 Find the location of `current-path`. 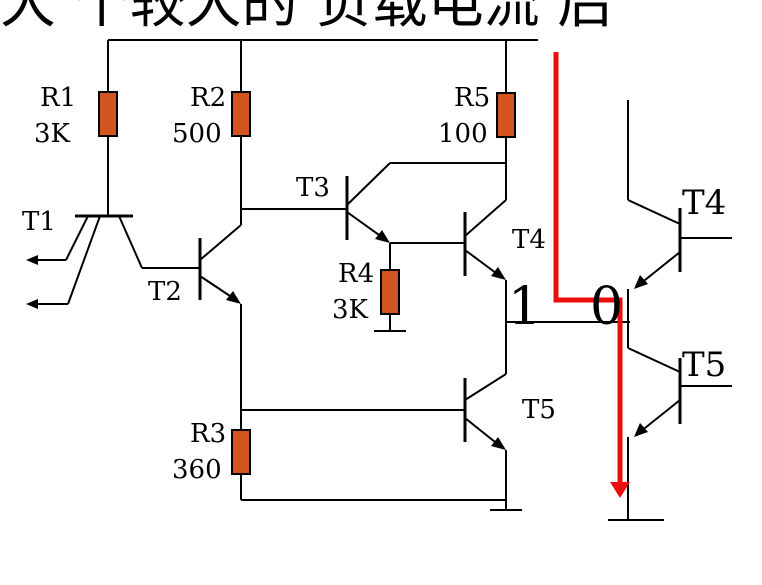

current-path is located at coordinates (588, 268).